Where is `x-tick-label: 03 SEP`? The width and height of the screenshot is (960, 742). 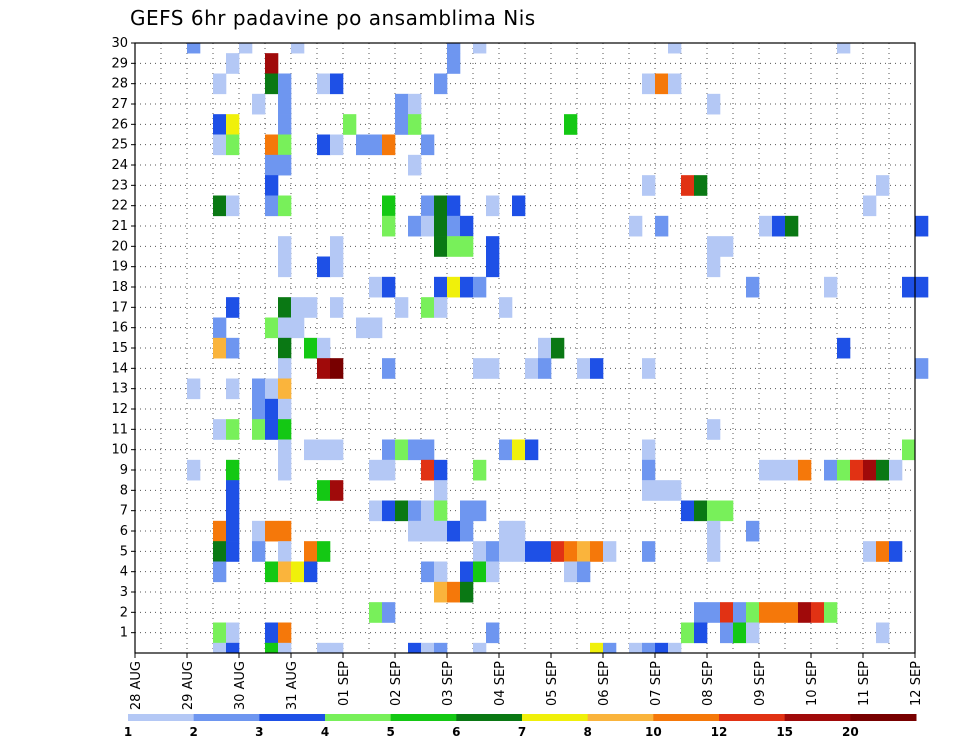
x-tick-label: 03 SEP is located at coordinates (448, 683).